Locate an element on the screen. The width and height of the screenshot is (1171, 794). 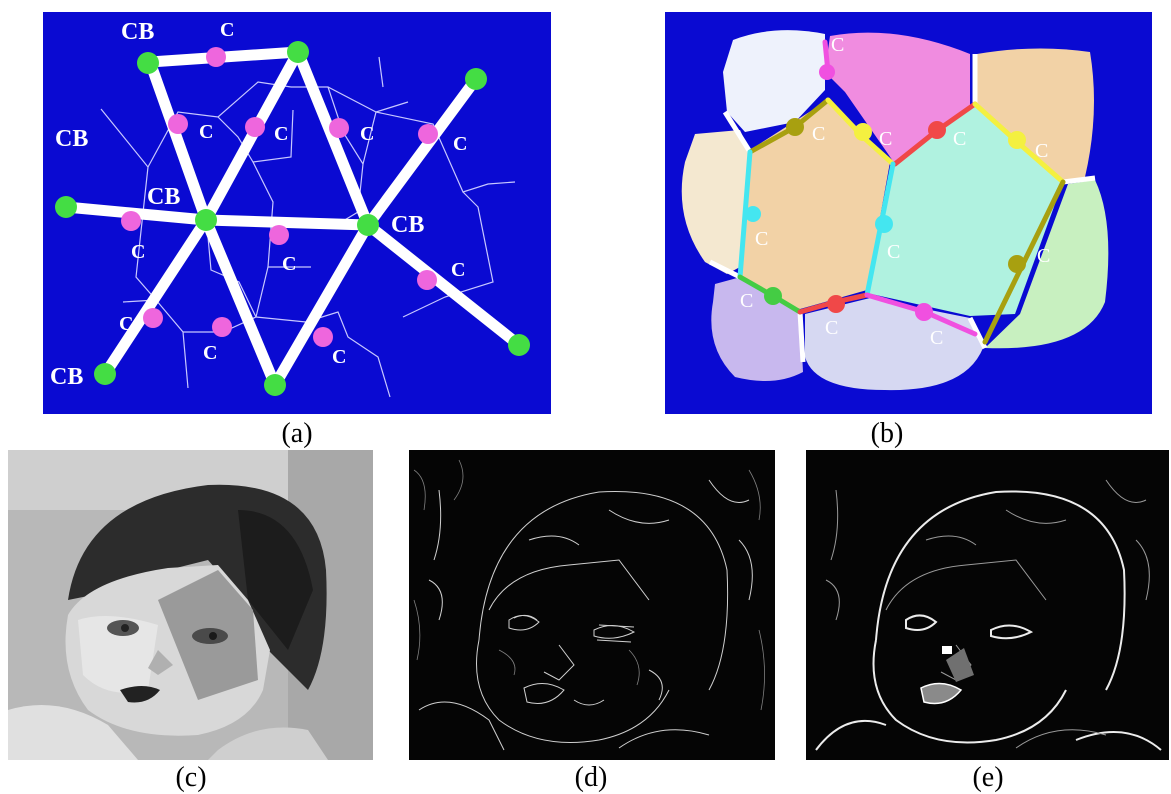
caption-a: (a) is located at coordinates (297, 433).